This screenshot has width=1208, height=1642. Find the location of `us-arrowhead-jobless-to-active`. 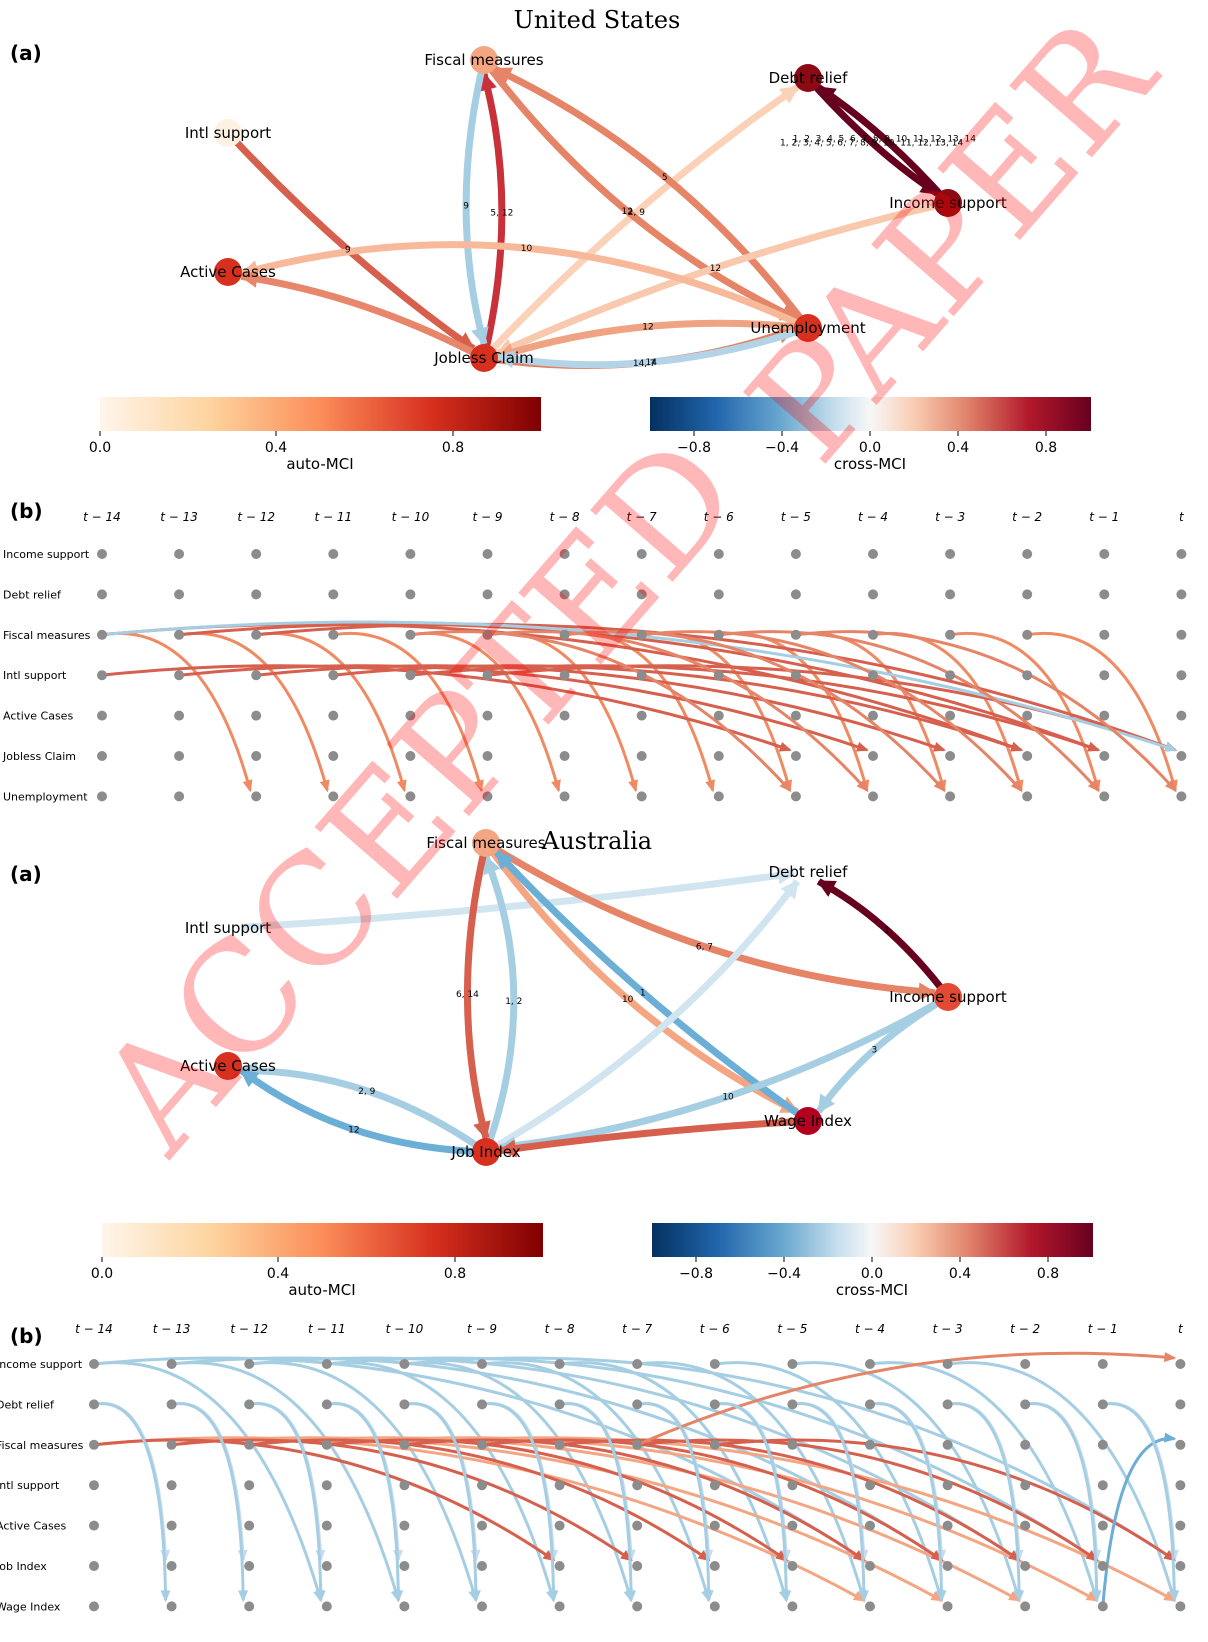

us-arrowhead-jobless-to-active is located at coordinates (249, 278).